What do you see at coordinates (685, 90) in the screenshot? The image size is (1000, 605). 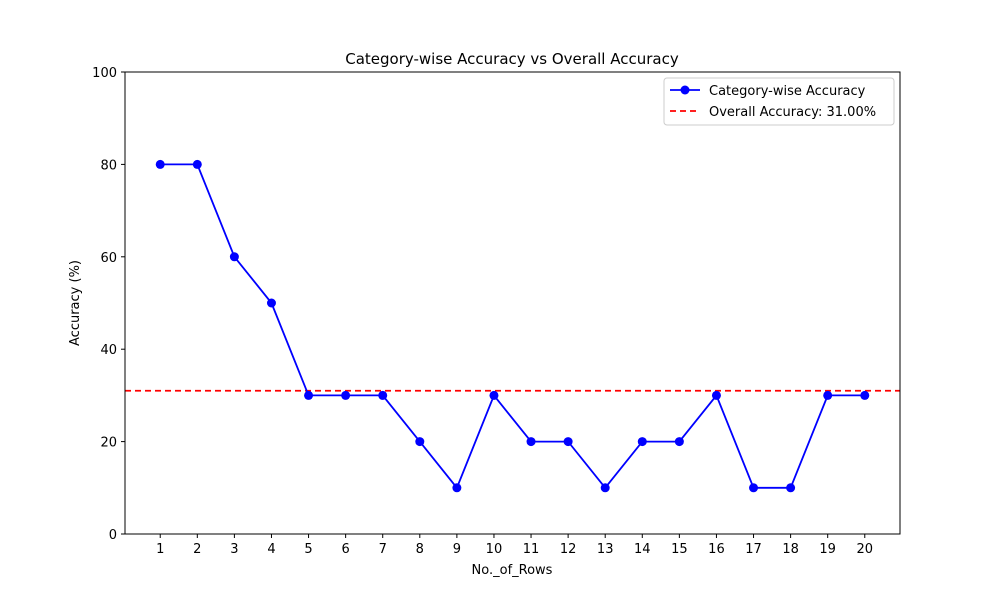 I see `legend-series-marker` at bounding box center [685, 90].